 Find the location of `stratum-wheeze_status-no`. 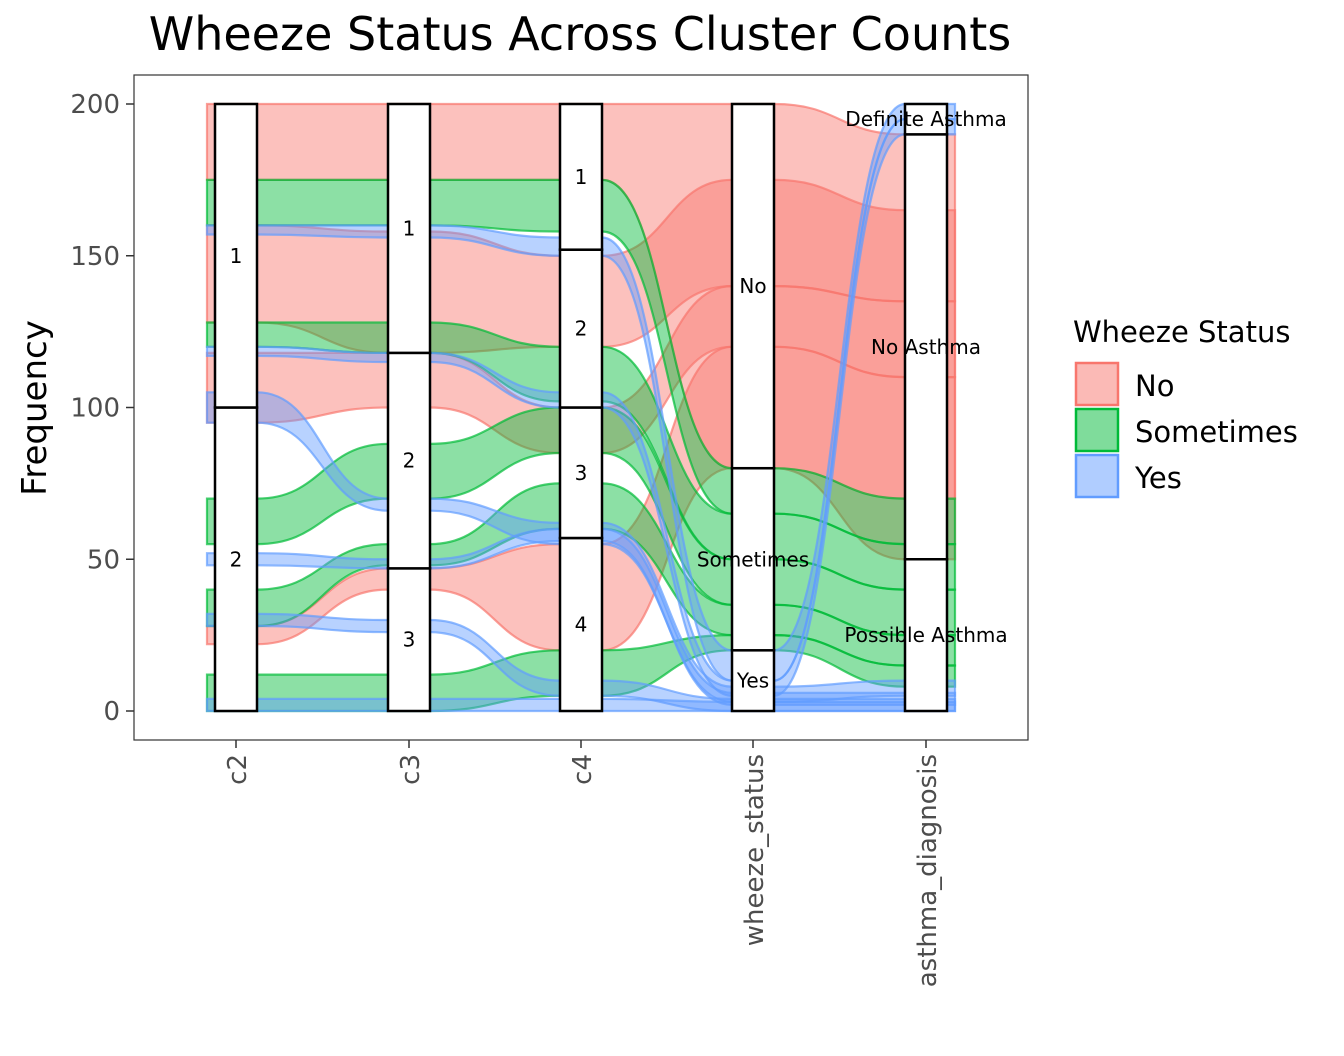

stratum-wheeze_status-no is located at coordinates (753, 286).